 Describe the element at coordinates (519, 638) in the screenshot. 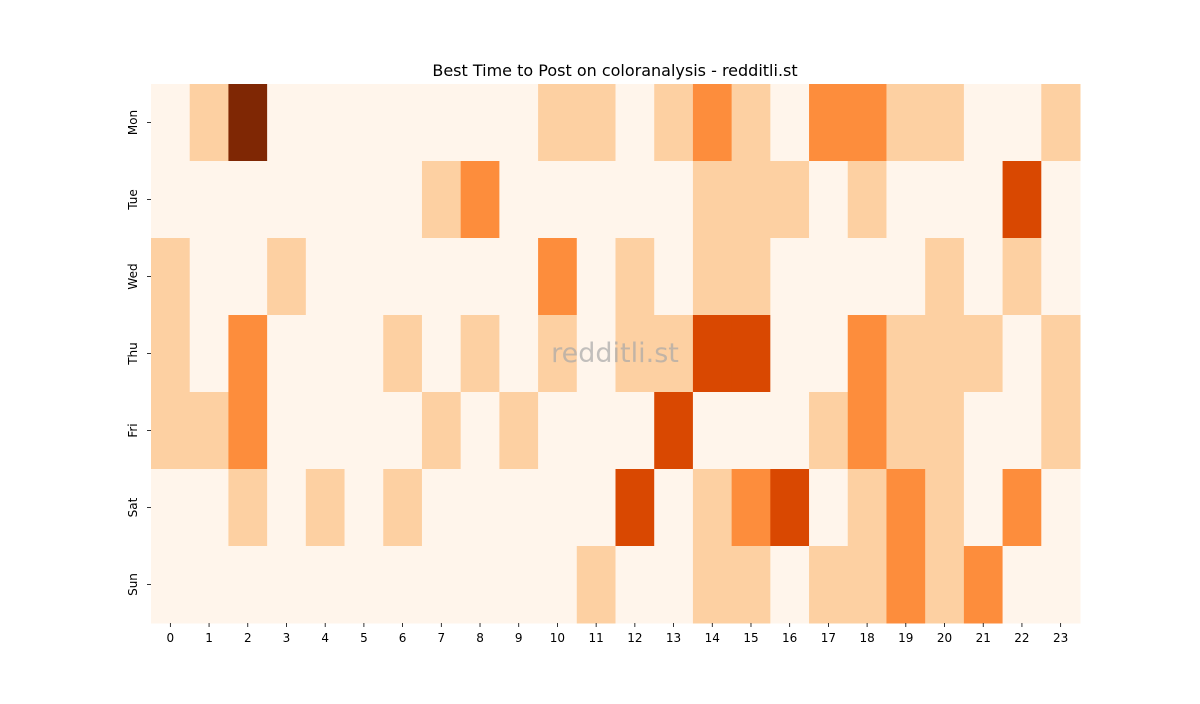

I see `x-tick-label-9: 9` at that location.